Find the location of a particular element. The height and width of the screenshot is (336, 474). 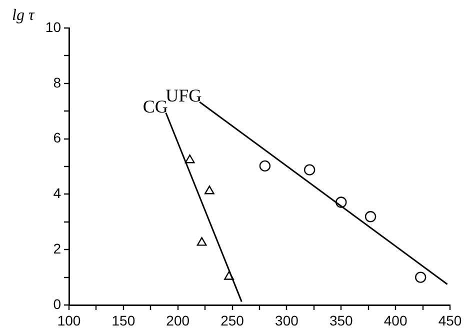

x-tick-label: 150 is located at coordinates (124, 320).